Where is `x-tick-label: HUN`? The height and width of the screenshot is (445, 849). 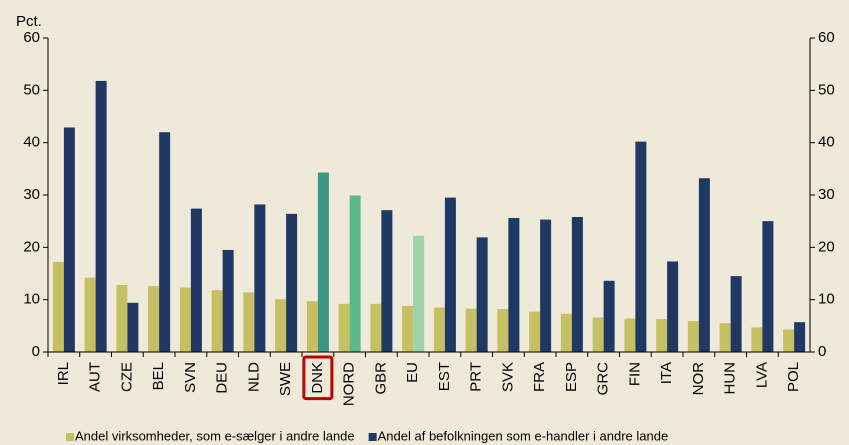
x-tick-label: HUN is located at coordinates (730, 378).